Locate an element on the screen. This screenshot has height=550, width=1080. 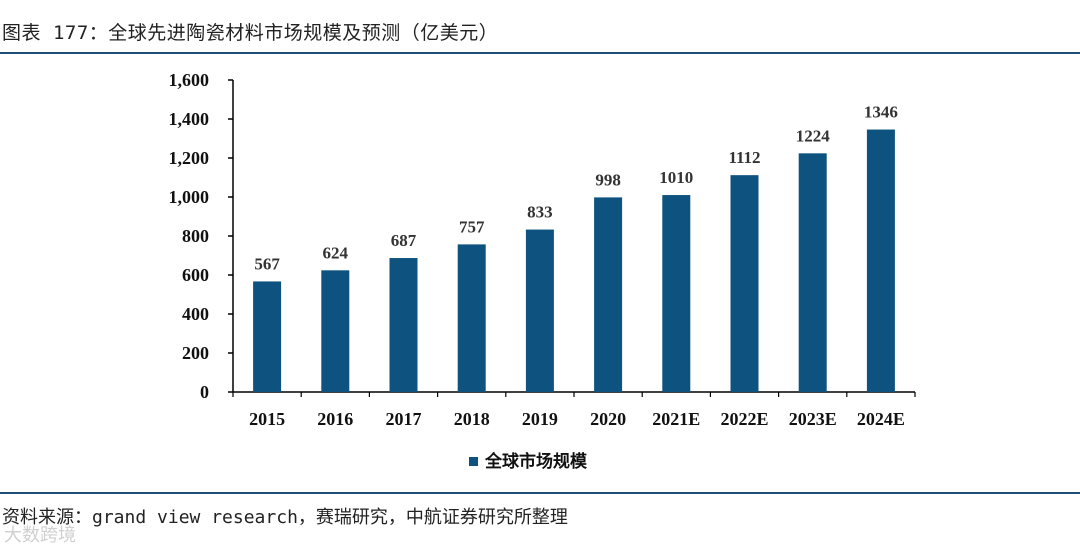
bar-2016 is located at coordinates (335, 331).